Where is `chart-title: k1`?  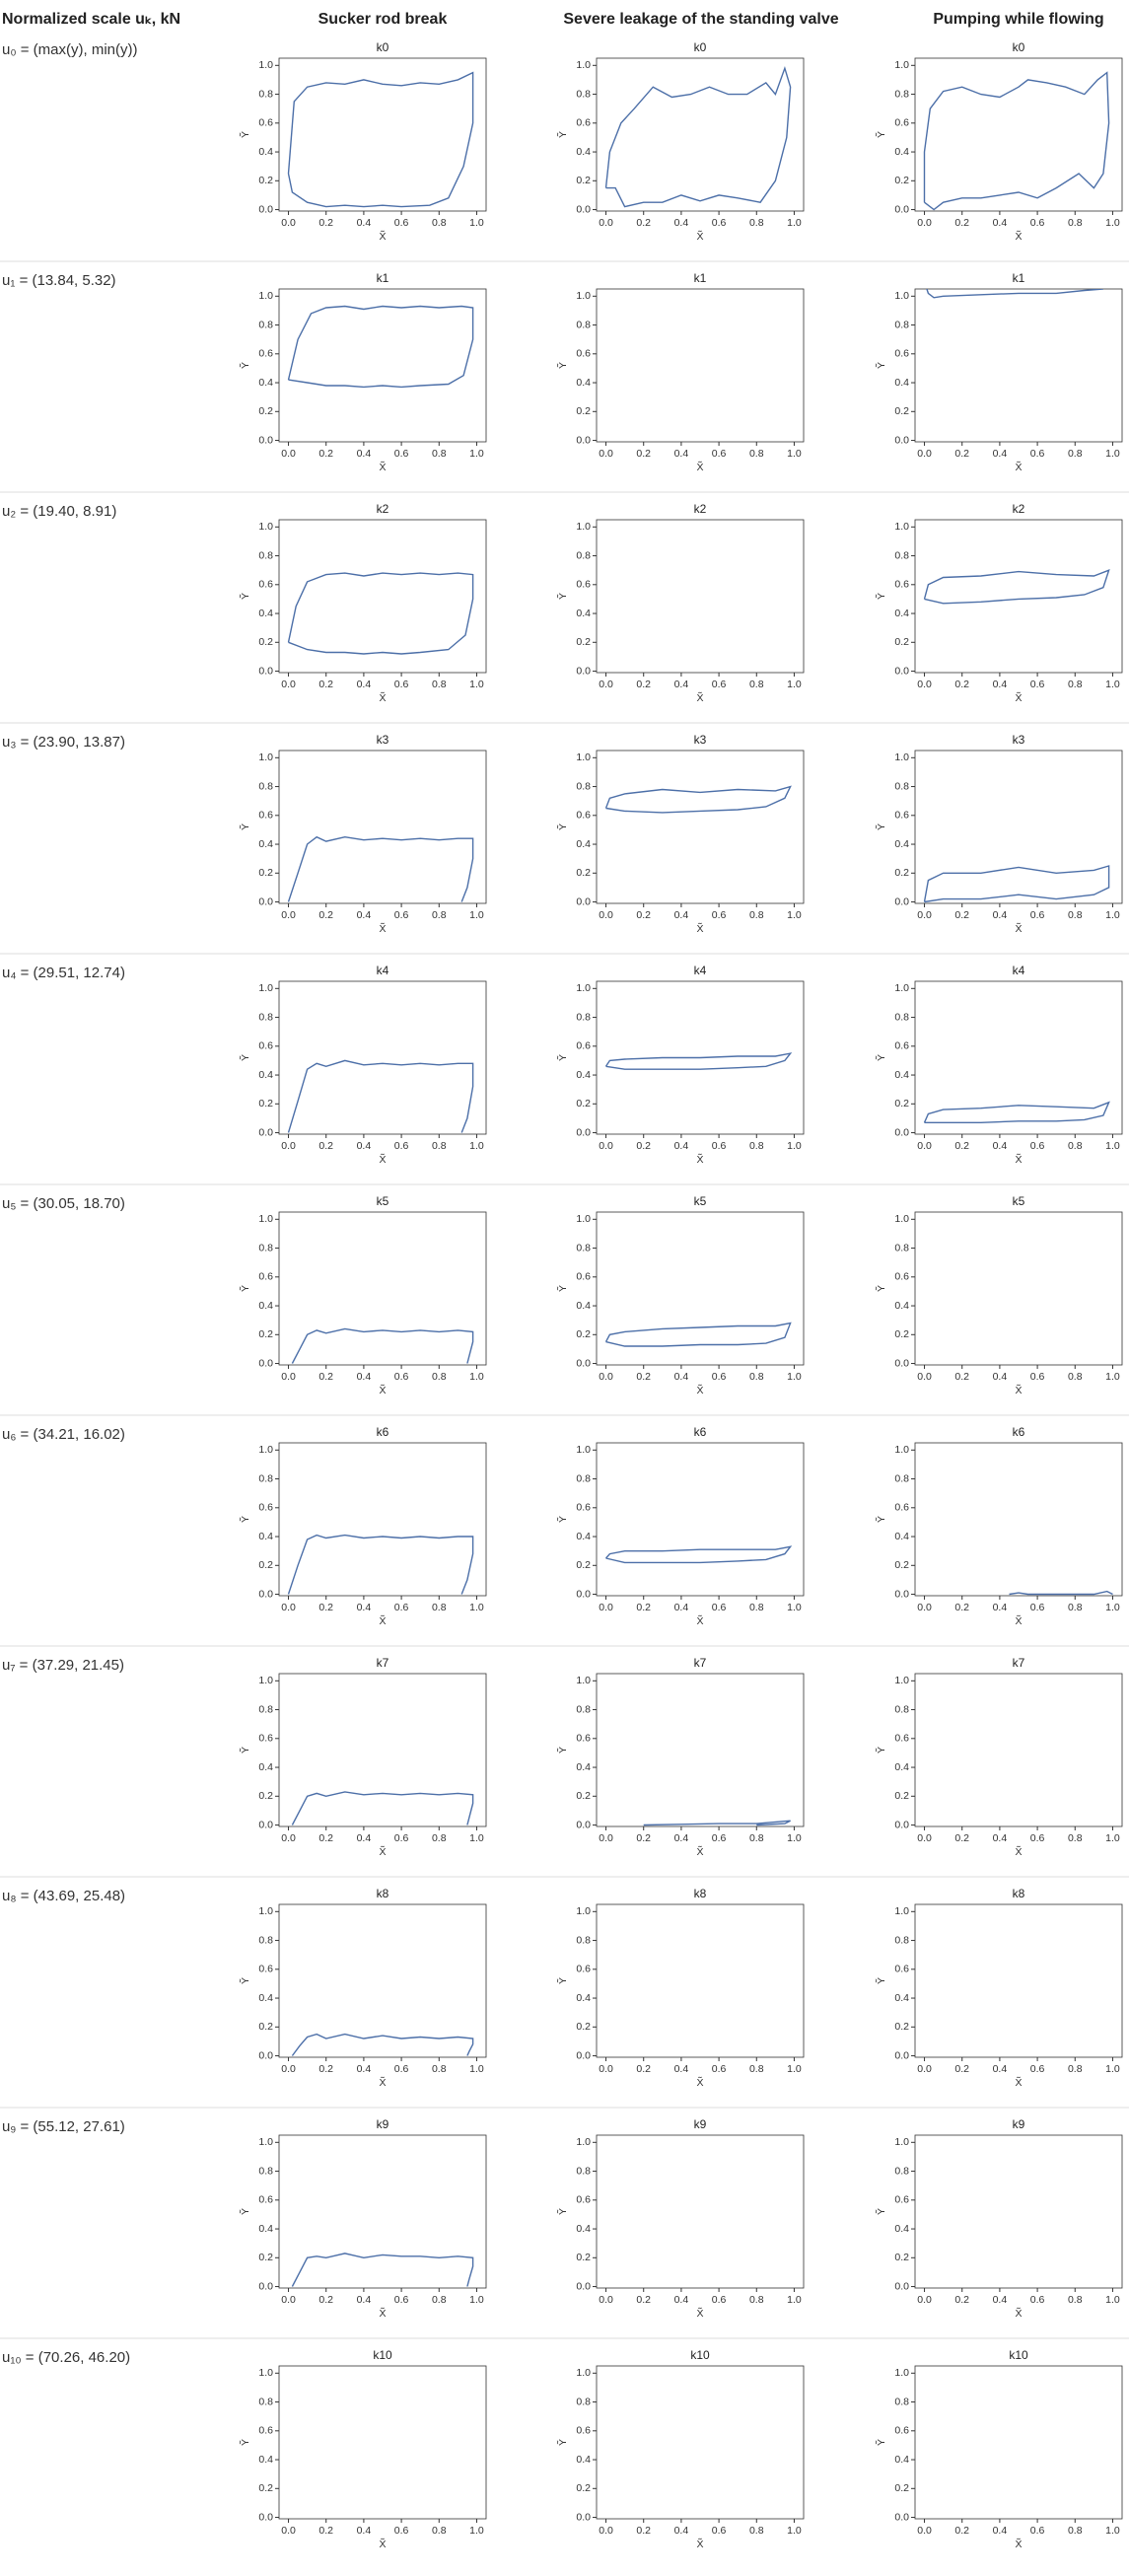 chart-title: k1 is located at coordinates (383, 278).